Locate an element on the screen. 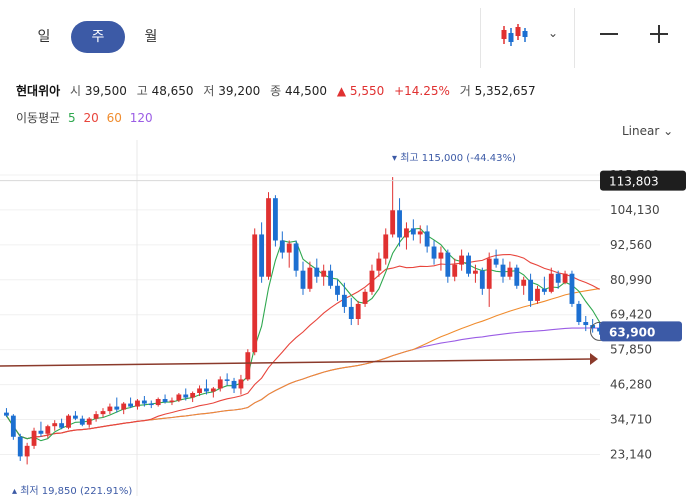 The width and height of the screenshot is (687, 496). y-tick-label: 92,560 is located at coordinates (631, 245).